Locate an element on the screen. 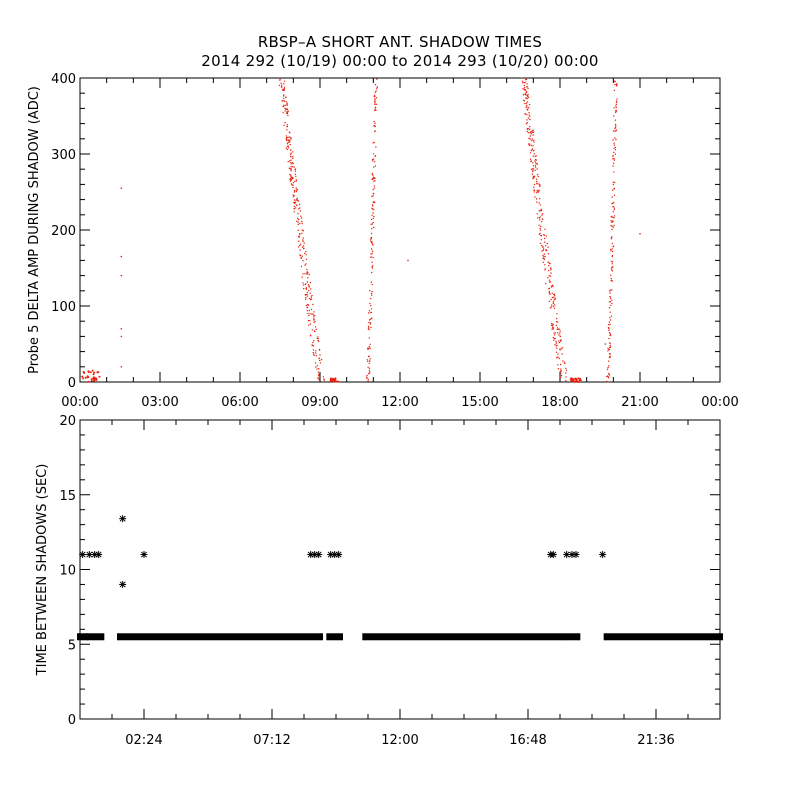 The height and width of the screenshot is (800, 800). panel1-xtick-label: 18:00 is located at coordinates (559, 402).